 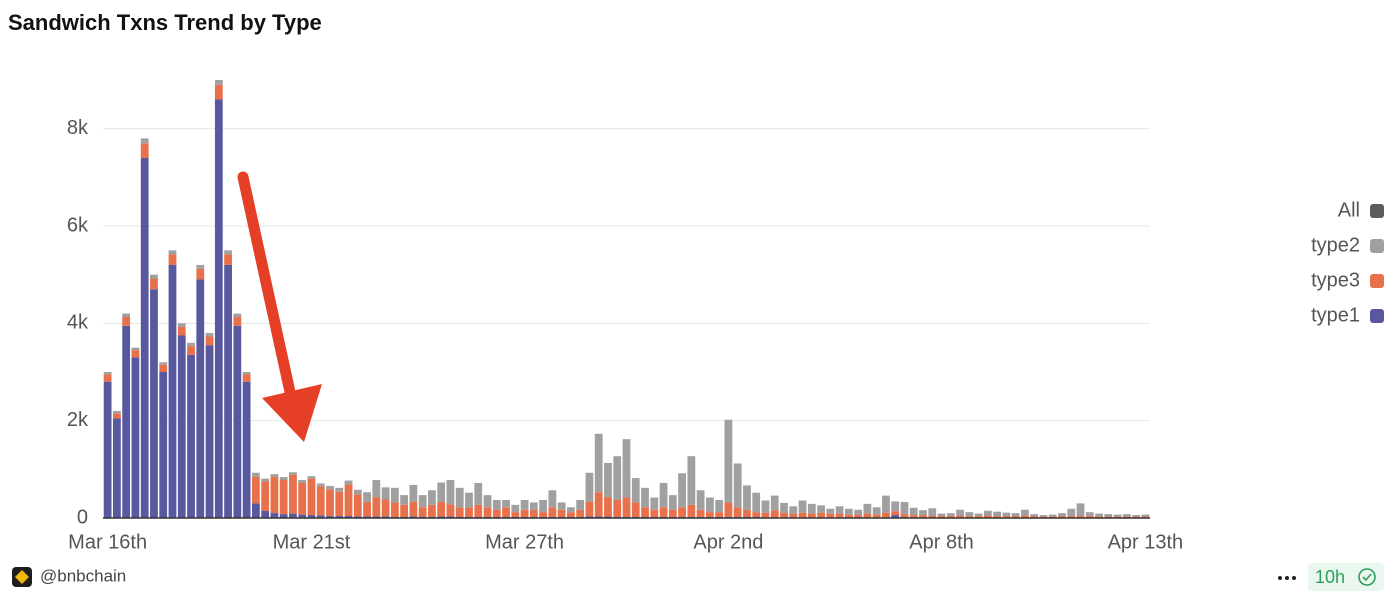 What do you see at coordinates (1287, 578) in the screenshot?
I see `more-menu` at bounding box center [1287, 578].